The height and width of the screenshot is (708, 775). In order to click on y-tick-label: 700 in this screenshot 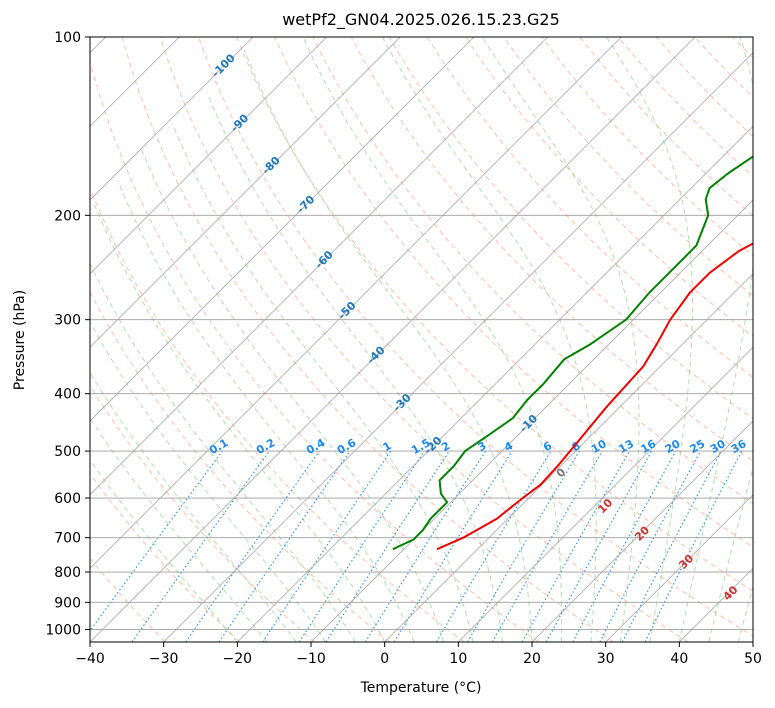, I will do `click(67, 539)`.